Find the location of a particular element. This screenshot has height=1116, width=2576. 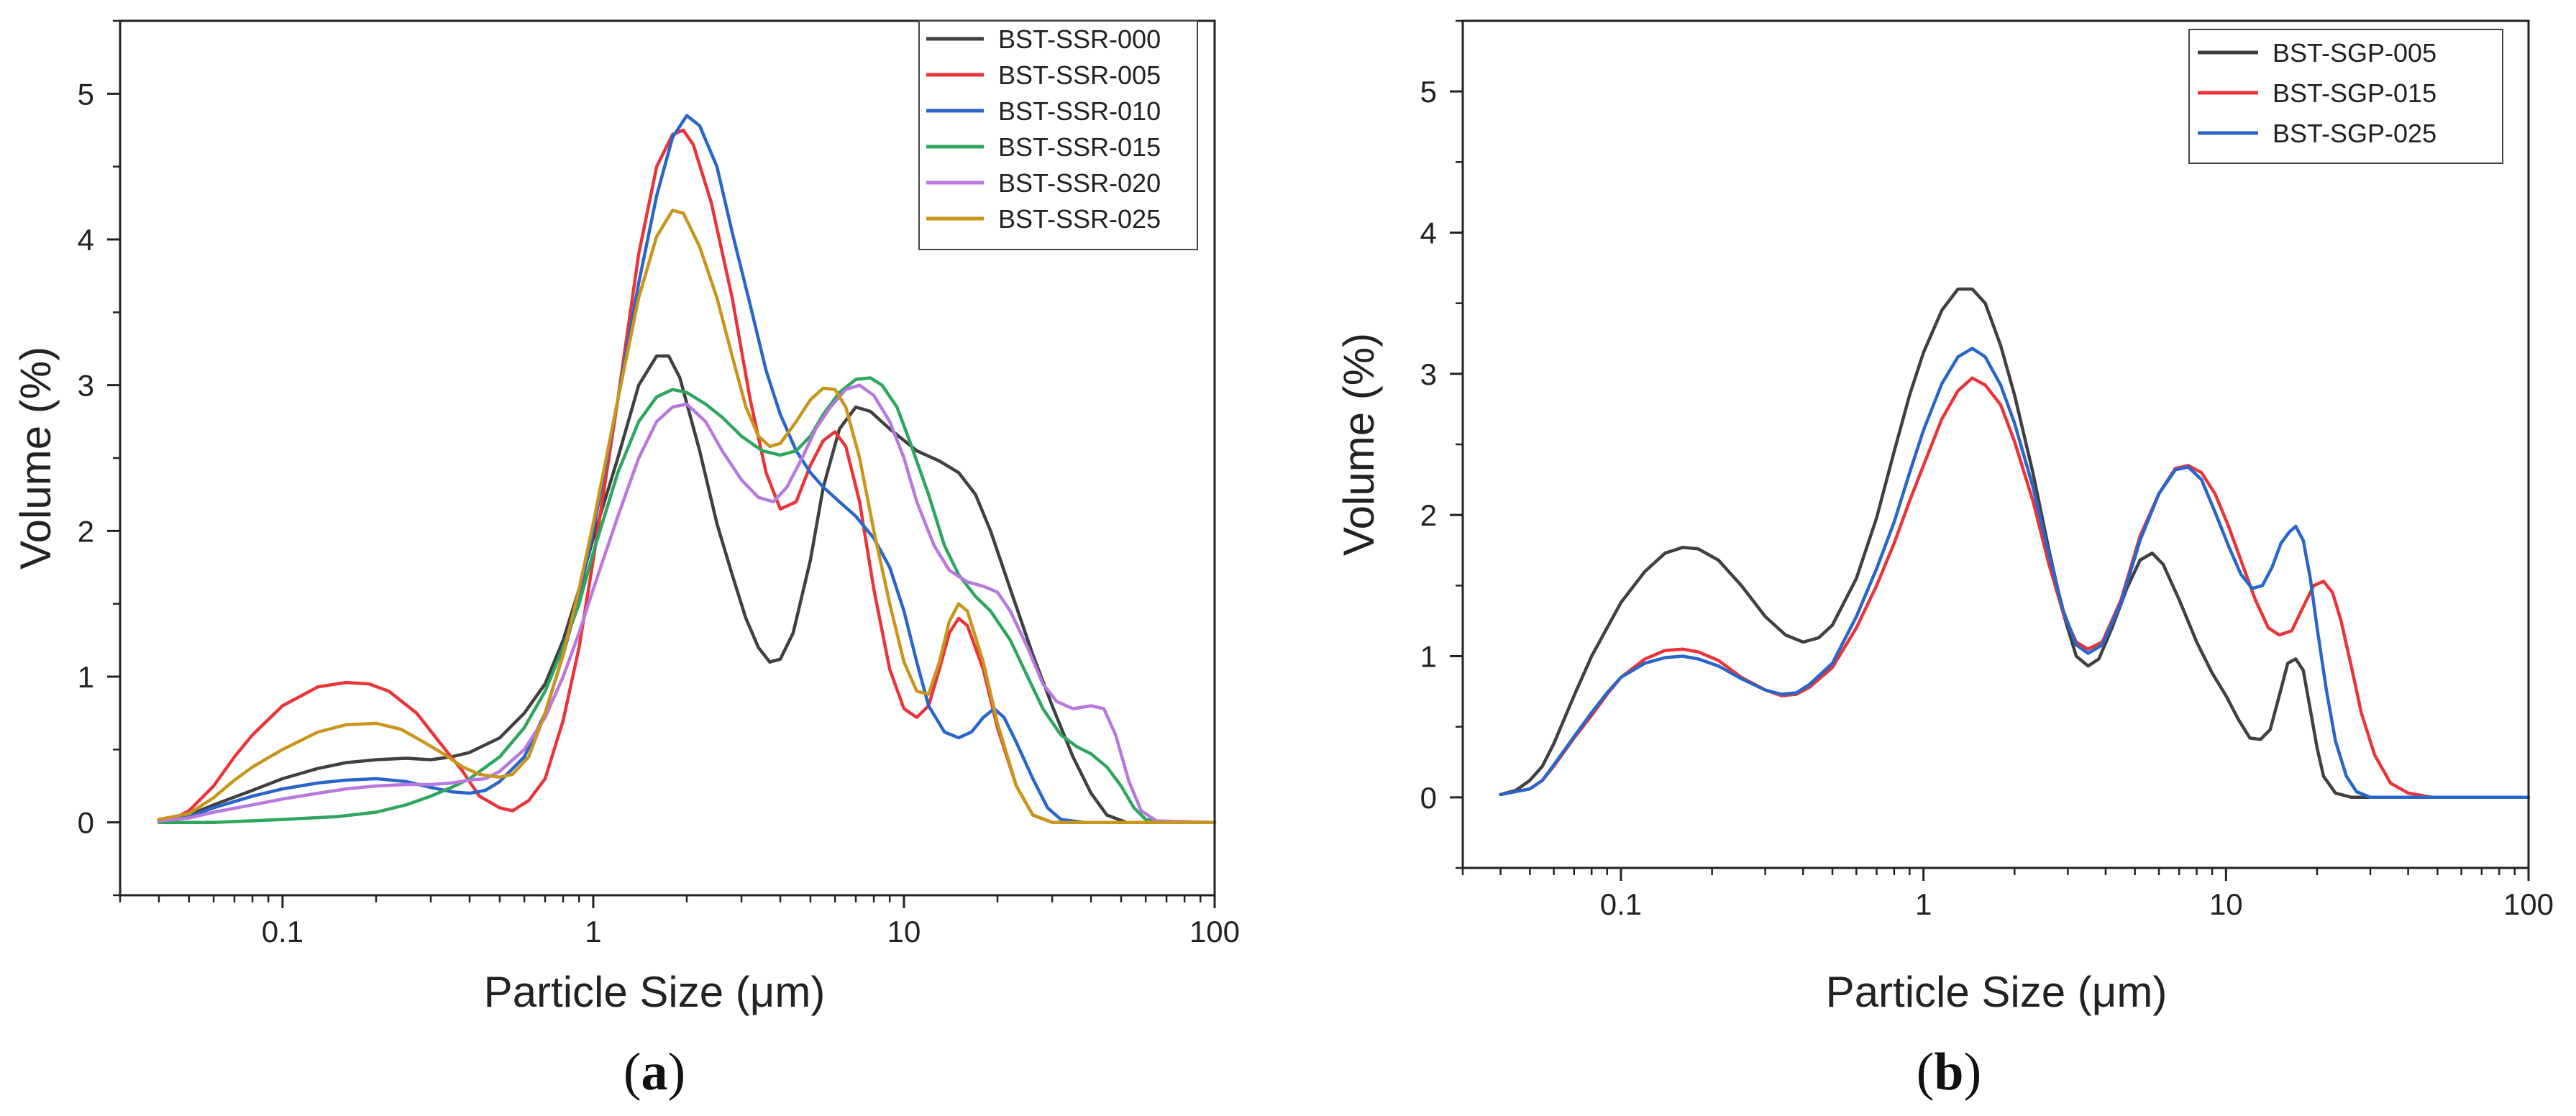

x-axis-title-a: Particle Size (μm) is located at coordinates (655, 992).